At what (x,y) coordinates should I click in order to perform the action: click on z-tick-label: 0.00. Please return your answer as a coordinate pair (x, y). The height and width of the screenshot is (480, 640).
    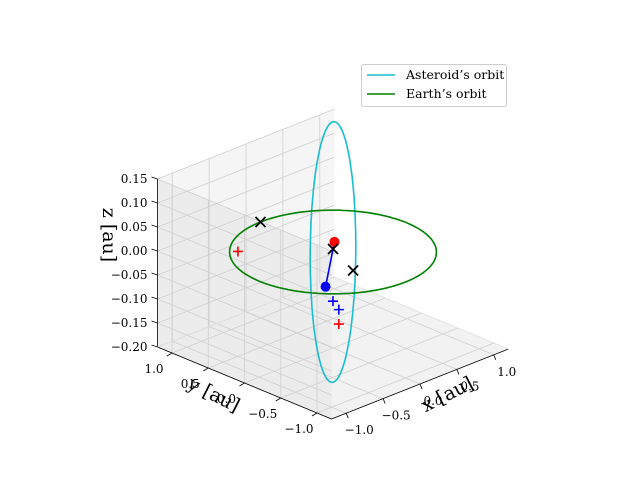
    Looking at the image, I should click on (134, 251).